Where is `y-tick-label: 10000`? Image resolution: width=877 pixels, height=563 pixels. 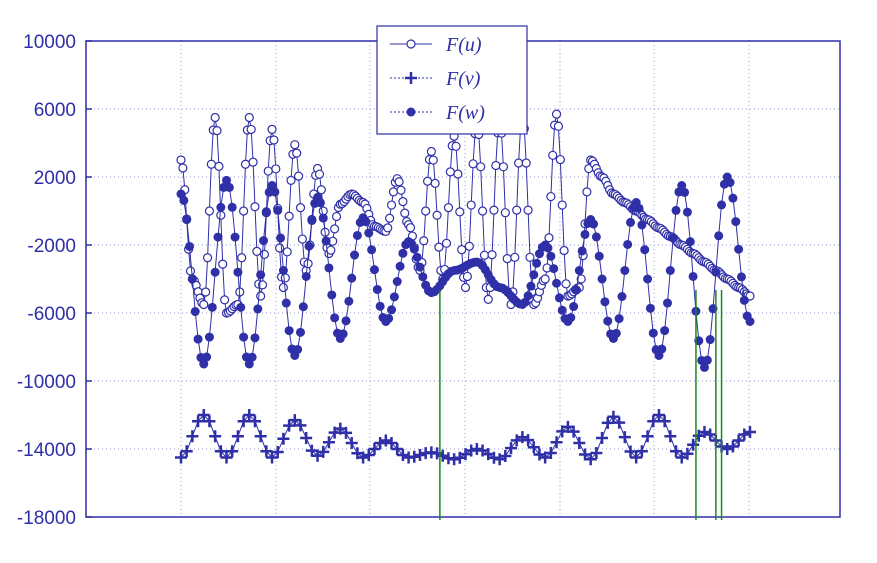
y-tick-label: 10000 is located at coordinates (49, 42).